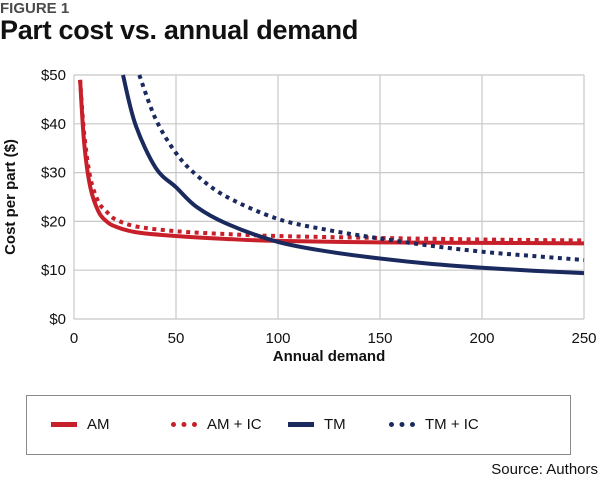 This screenshot has height=478, width=600. I want to click on legend-swatch-tm, so click(301, 424).